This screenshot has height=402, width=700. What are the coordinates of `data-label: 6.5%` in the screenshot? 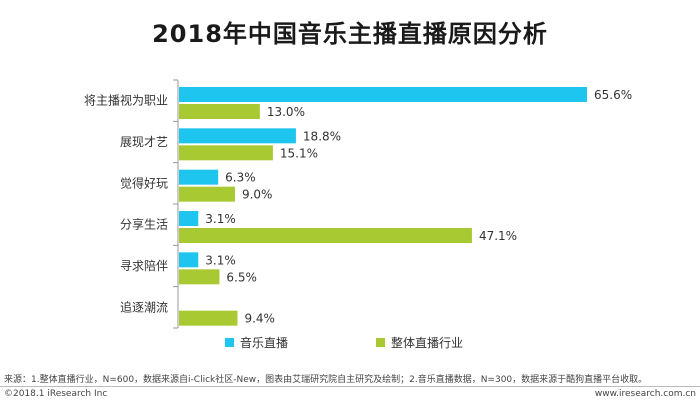 It's located at (241, 277).